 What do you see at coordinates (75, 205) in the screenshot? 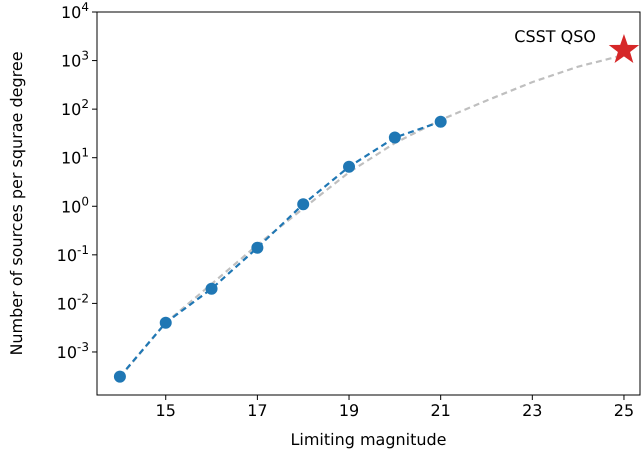
I see `y-tick-label: 10$^{0}$` at bounding box center [75, 205].